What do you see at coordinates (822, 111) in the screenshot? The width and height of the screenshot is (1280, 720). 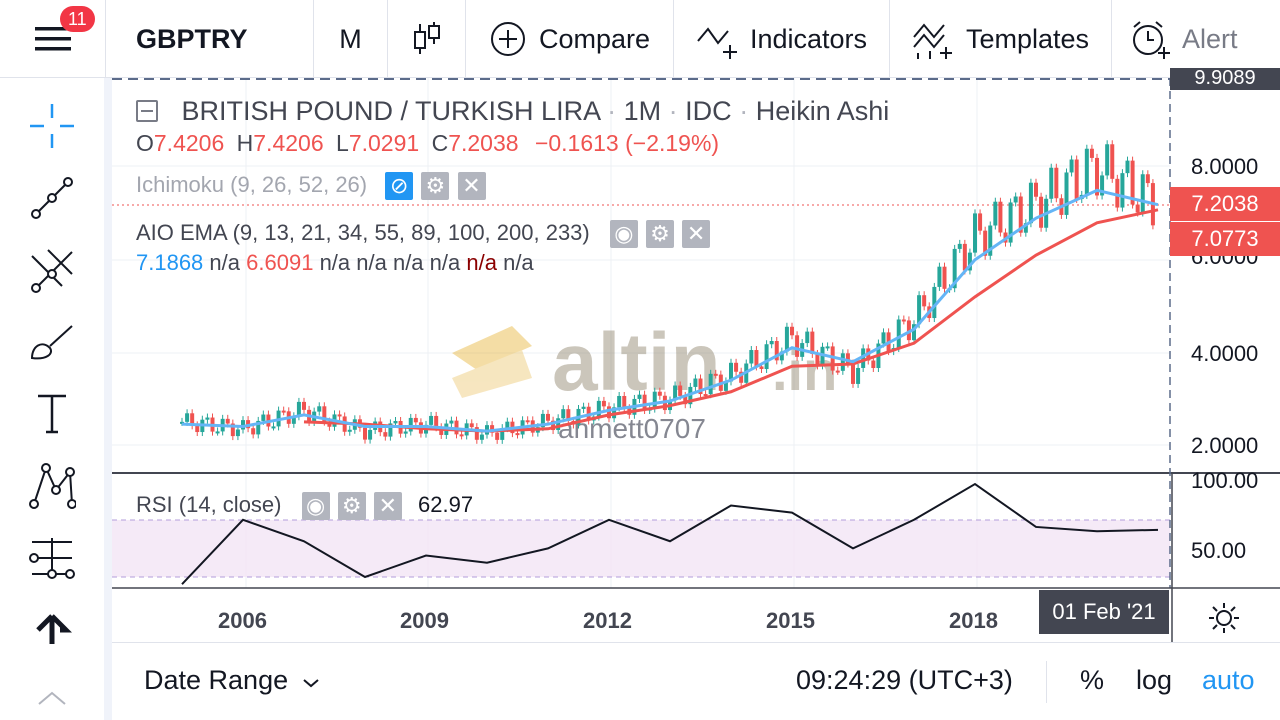 I see `legend-style: Heikin Ashi` at bounding box center [822, 111].